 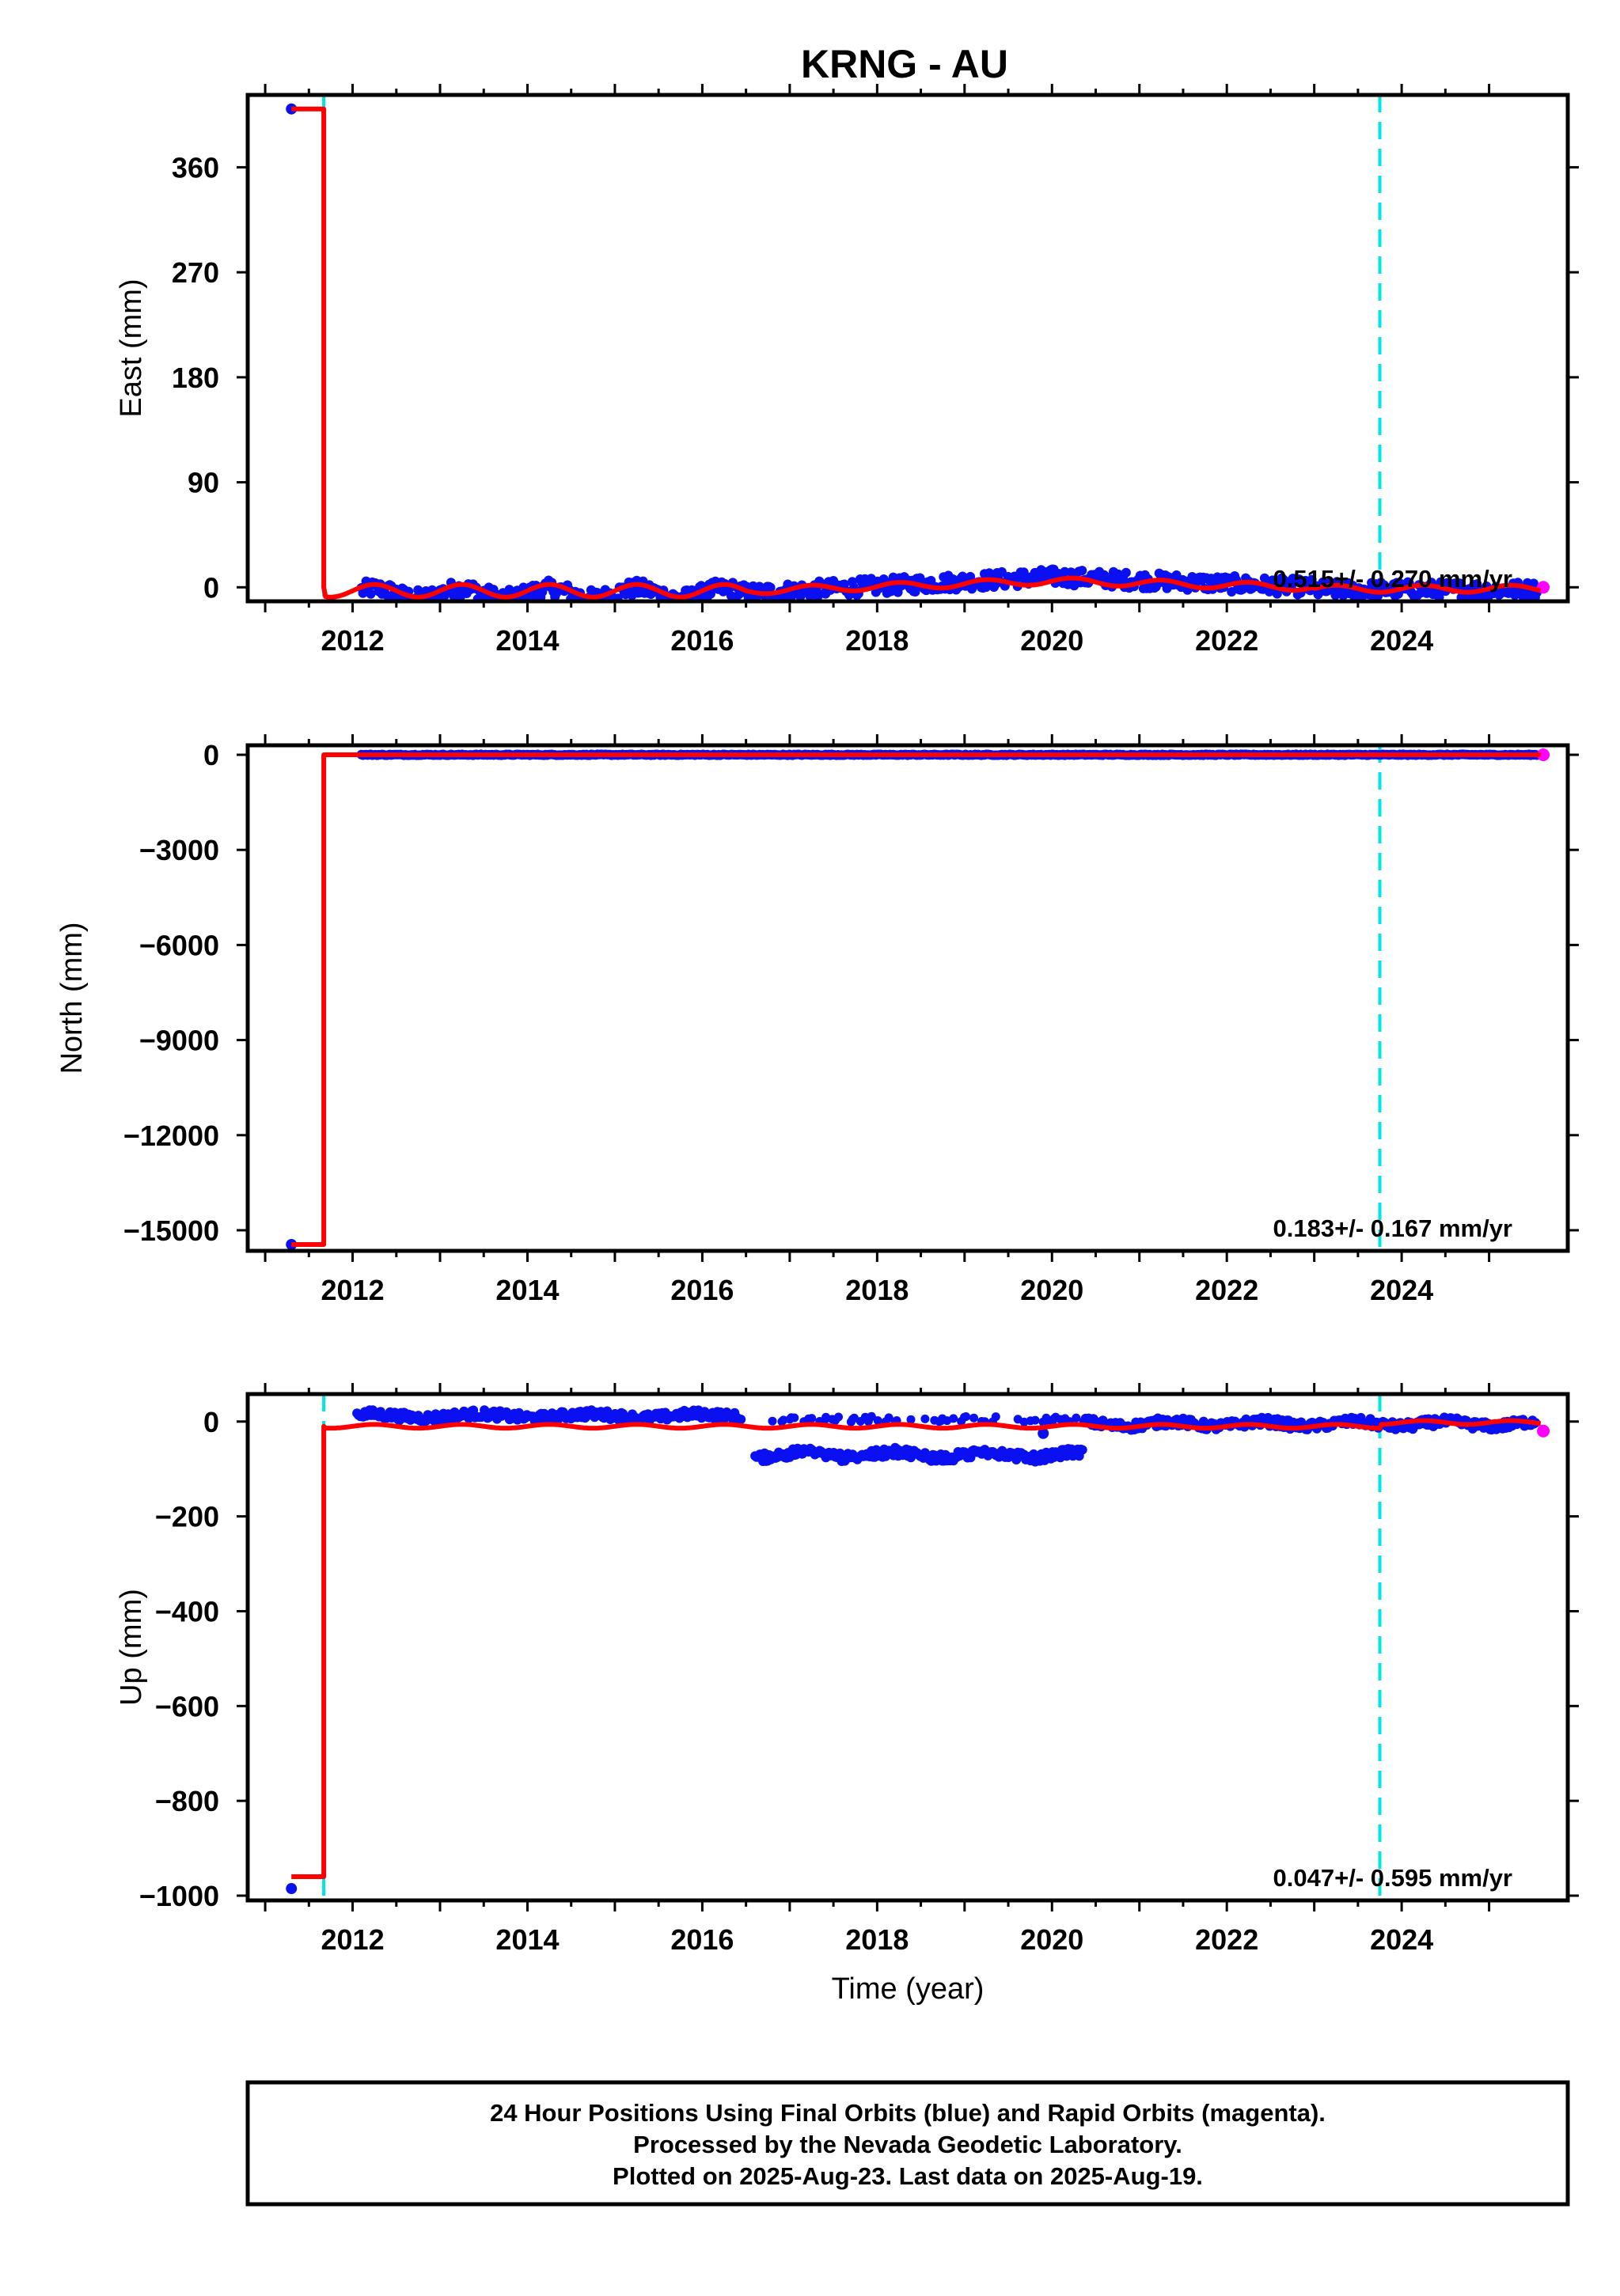 I want to click on up-x-tick-label: 2022, so click(x=1226, y=1939).